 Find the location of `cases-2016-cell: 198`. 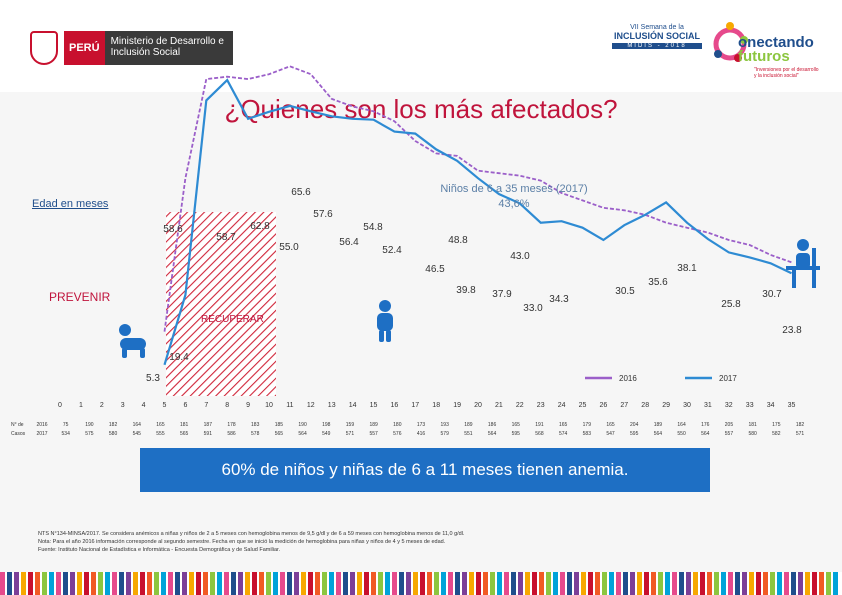

cases-2016-cell: 198 is located at coordinates (326, 425).